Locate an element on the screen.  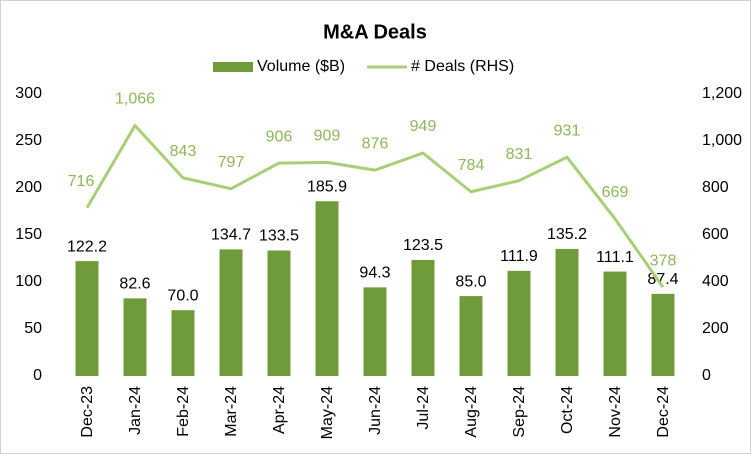
y2-tick-label: 200 is located at coordinates (715, 328).